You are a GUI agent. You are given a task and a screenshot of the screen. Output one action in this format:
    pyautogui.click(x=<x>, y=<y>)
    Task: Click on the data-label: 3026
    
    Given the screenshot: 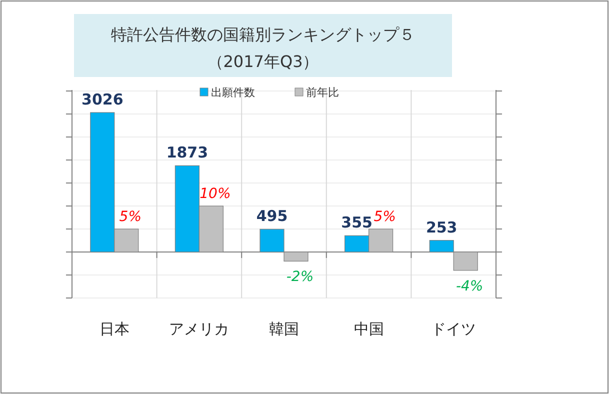 What is the action you would take?
    pyautogui.click(x=103, y=99)
    